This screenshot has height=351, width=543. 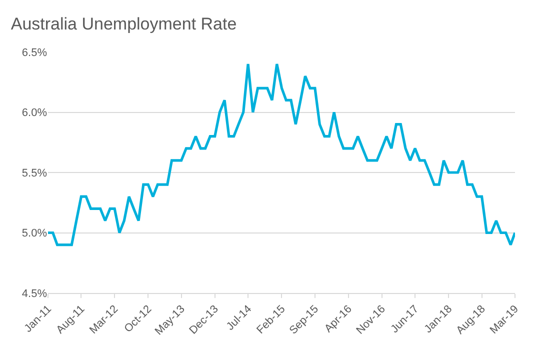 What do you see at coordinates (35, 294) in the screenshot?
I see `y-tick-label: 4.5%` at bounding box center [35, 294].